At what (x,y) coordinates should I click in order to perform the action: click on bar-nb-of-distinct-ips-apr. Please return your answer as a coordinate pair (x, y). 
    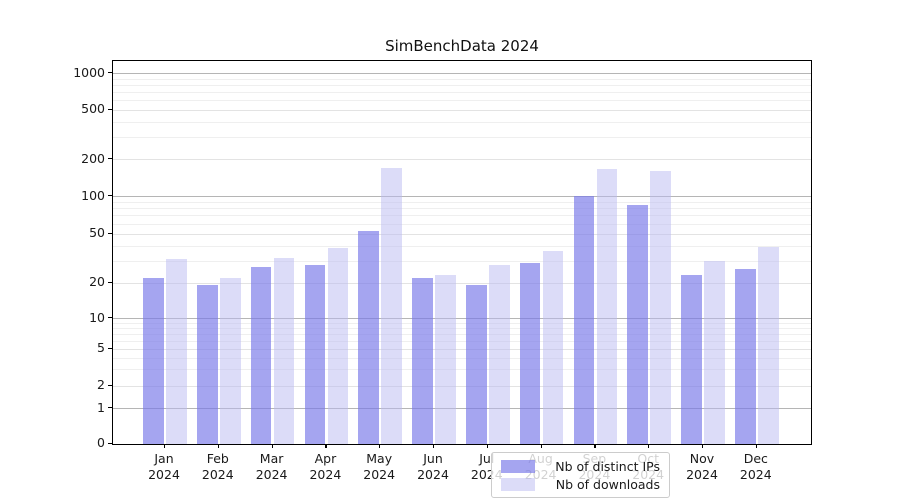
    Looking at the image, I should click on (315, 354).